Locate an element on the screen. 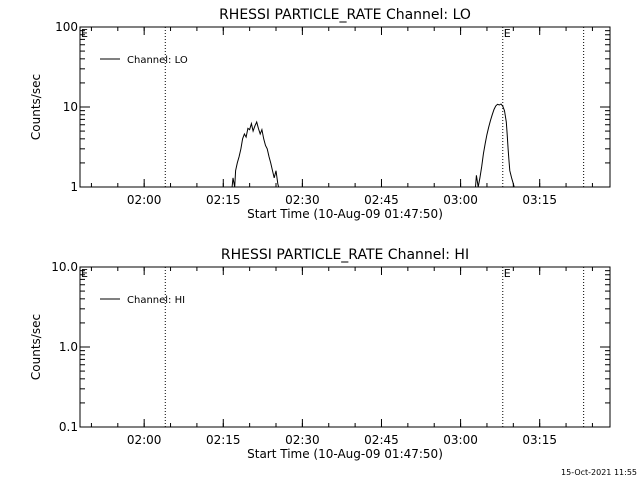 This screenshot has width=640, height=484. legend-entry: Channel: HI is located at coordinates (156, 300).